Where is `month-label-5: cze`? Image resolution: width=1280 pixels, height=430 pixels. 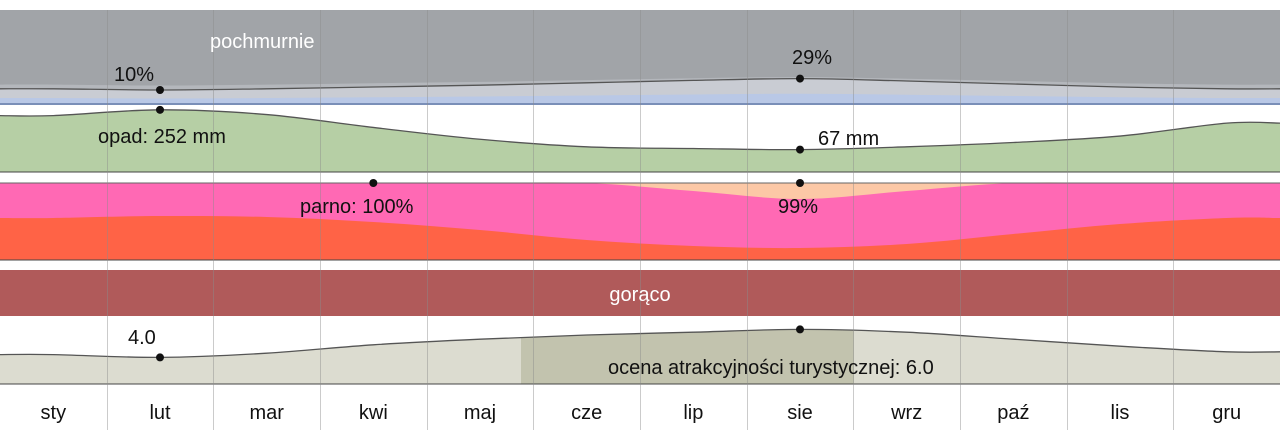
month-label-5: cze is located at coordinates (586, 413).